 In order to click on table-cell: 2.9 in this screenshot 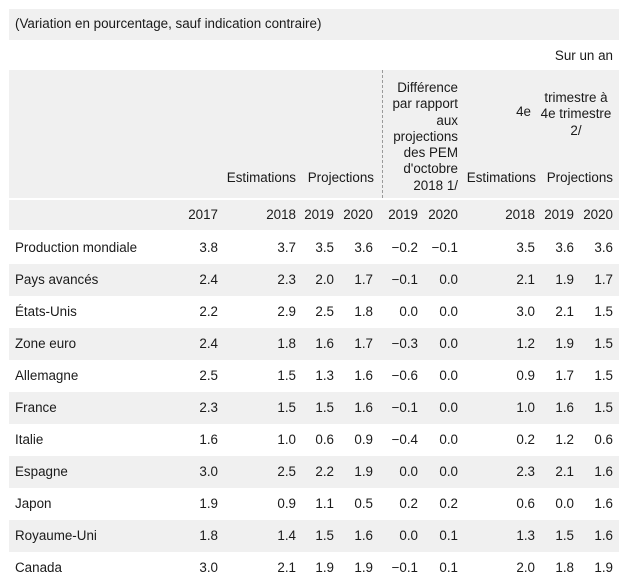, I will do `click(286, 311)`.